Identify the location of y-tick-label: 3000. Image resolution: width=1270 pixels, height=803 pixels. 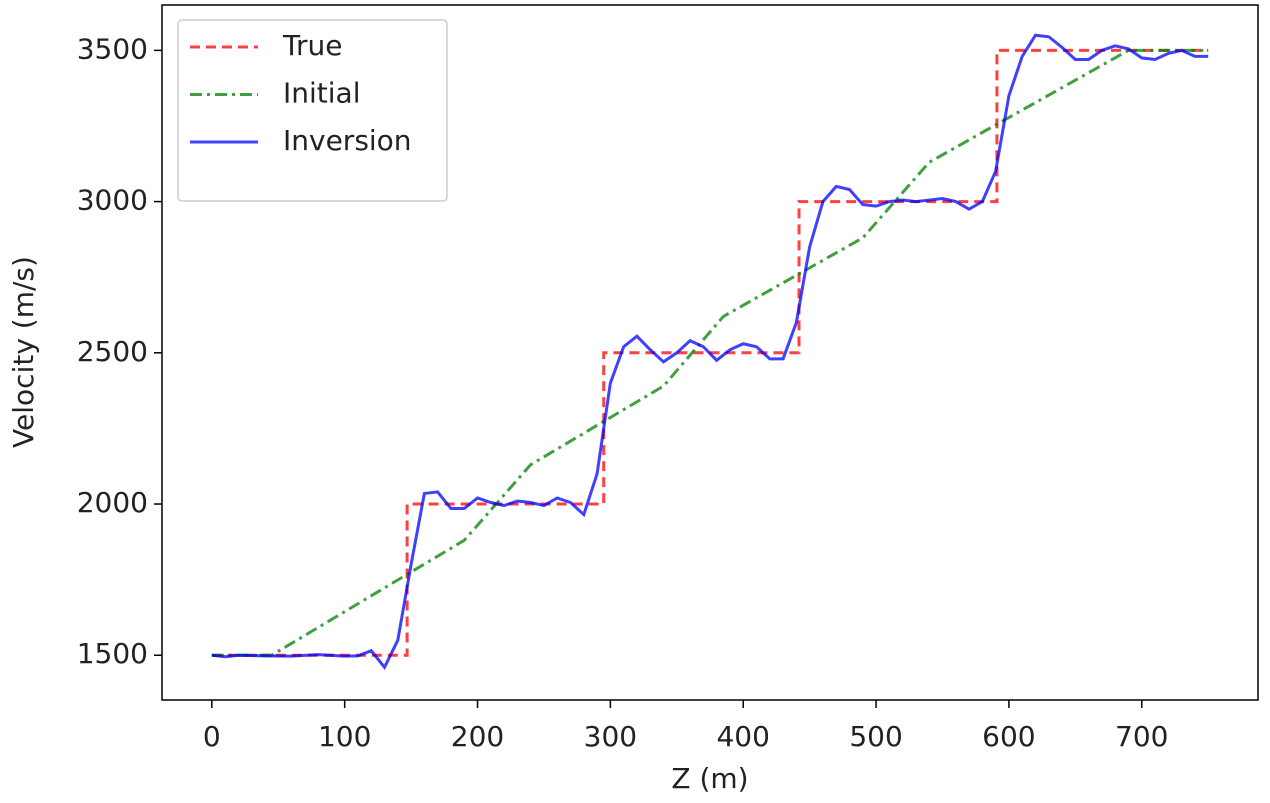
(112, 200).